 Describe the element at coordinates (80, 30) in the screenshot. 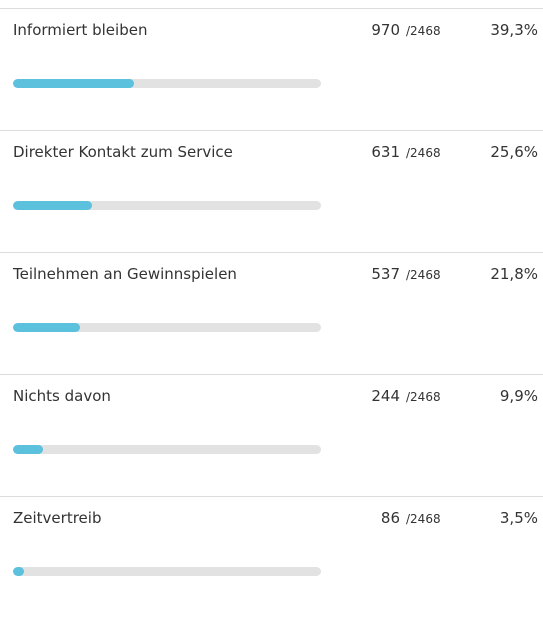

I see `option-label: Informiert bleiben` at that location.